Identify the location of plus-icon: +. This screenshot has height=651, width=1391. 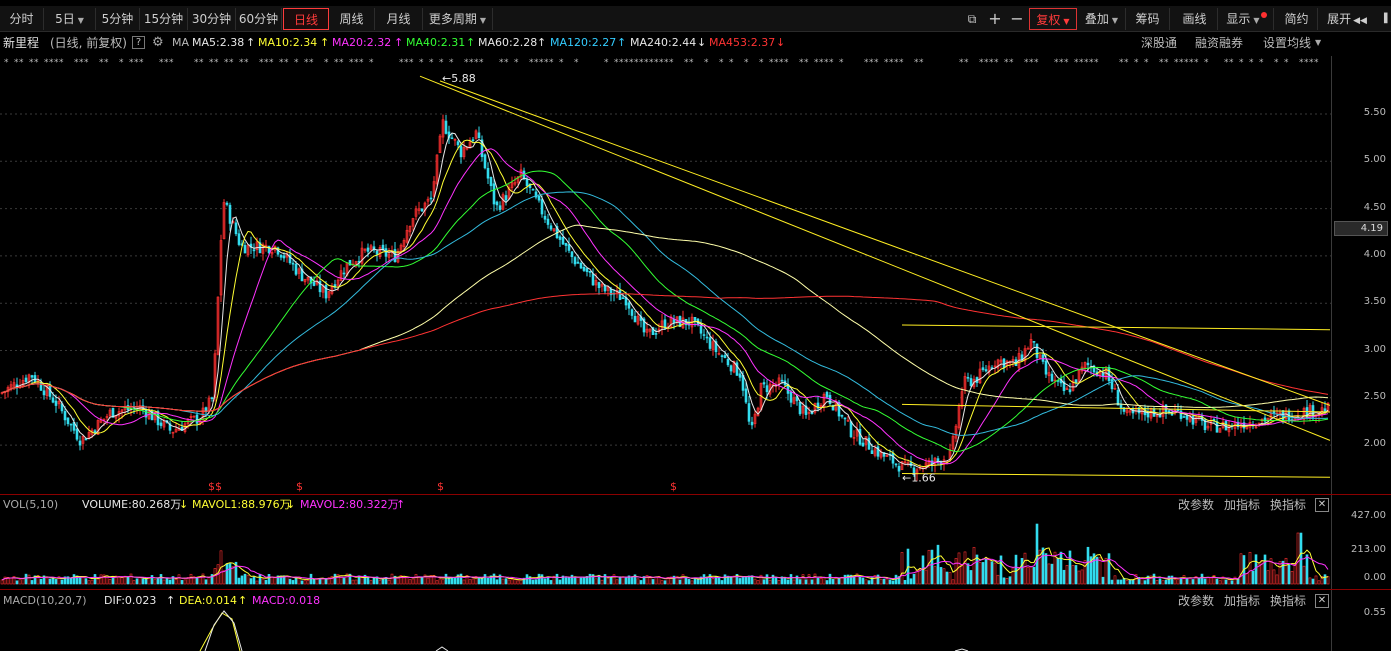
(995, 18).